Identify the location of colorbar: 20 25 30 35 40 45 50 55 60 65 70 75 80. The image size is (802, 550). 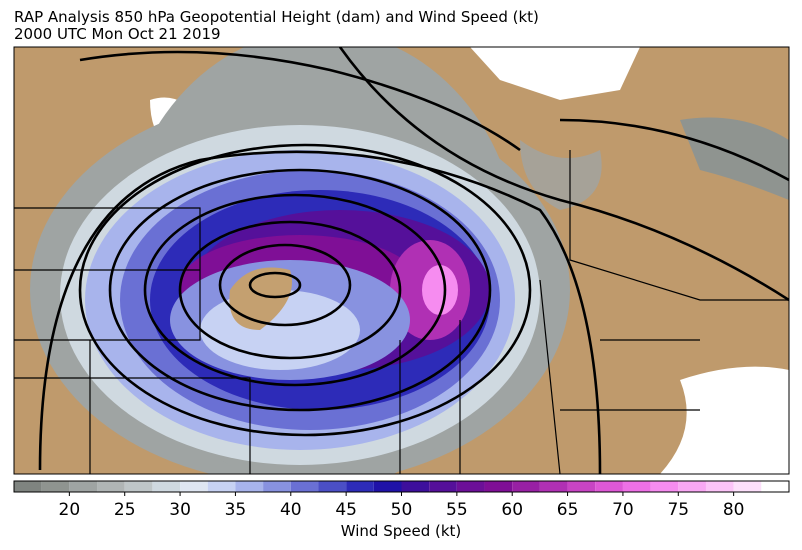
(401, 500).